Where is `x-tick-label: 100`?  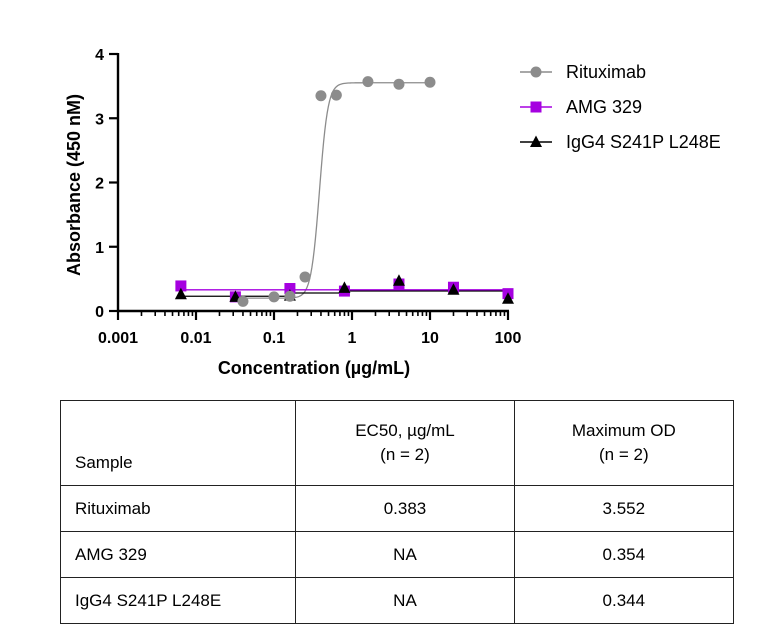 x-tick-label: 100 is located at coordinates (508, 338).